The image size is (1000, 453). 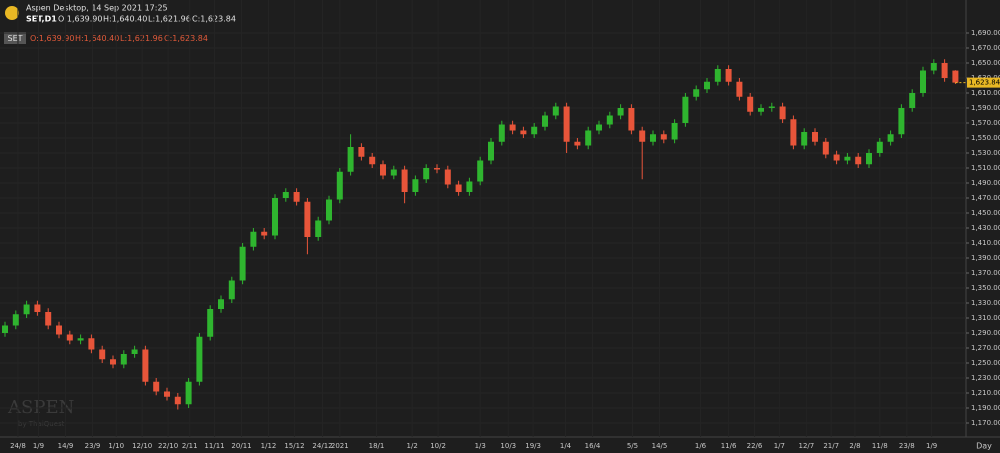 I want to click on x-tick-label: 23/9, so click(x=93, y=446).